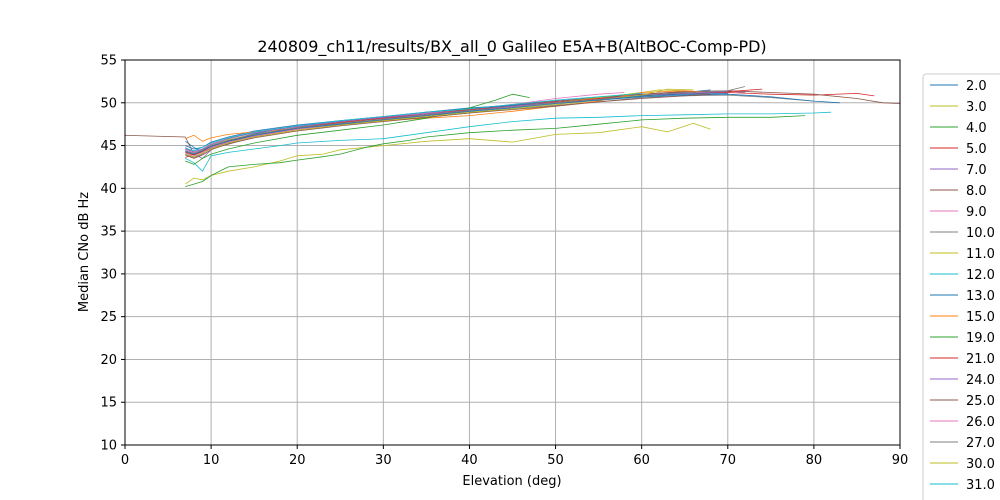  I want to click on y-tick-label: 15, so click(108, 403).